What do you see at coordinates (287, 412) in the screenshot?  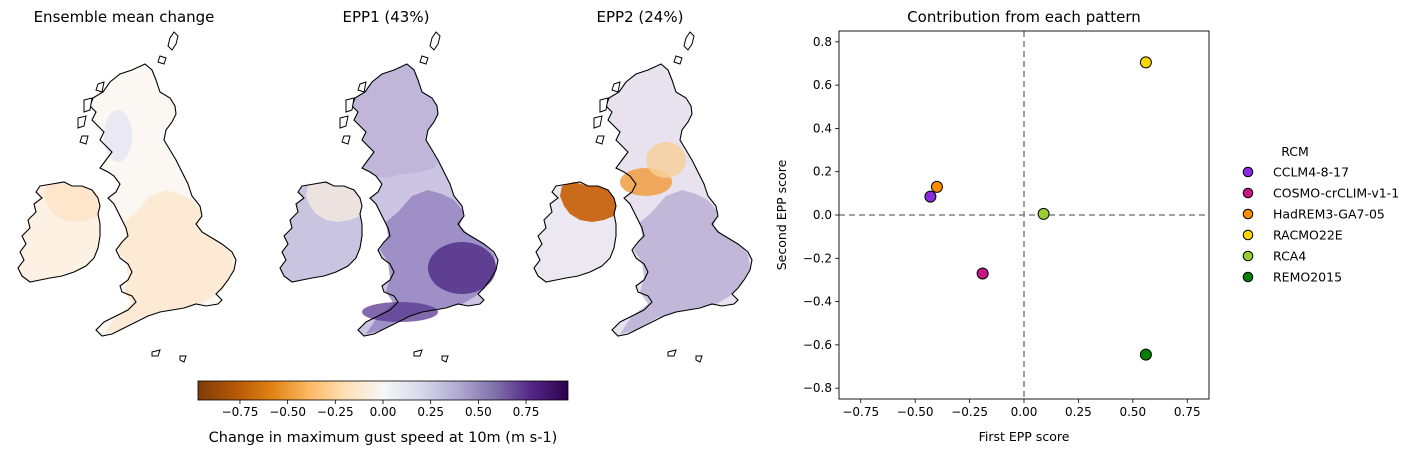 I see `colorbar-tick-label: −0.50` at bounding box center [287, 412].